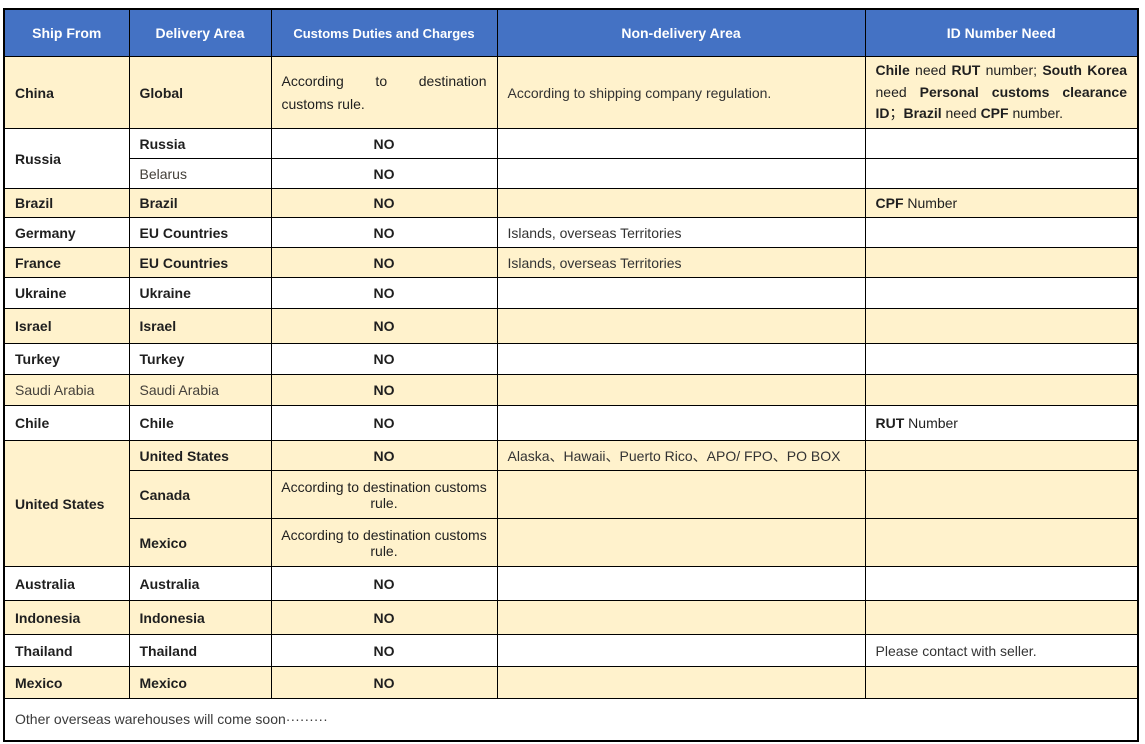 The image size is (1145, 744). Describe the element at coordinates (200, 32) in the screenshot. I see `header-delivery-area: Delivery Area` at that location.